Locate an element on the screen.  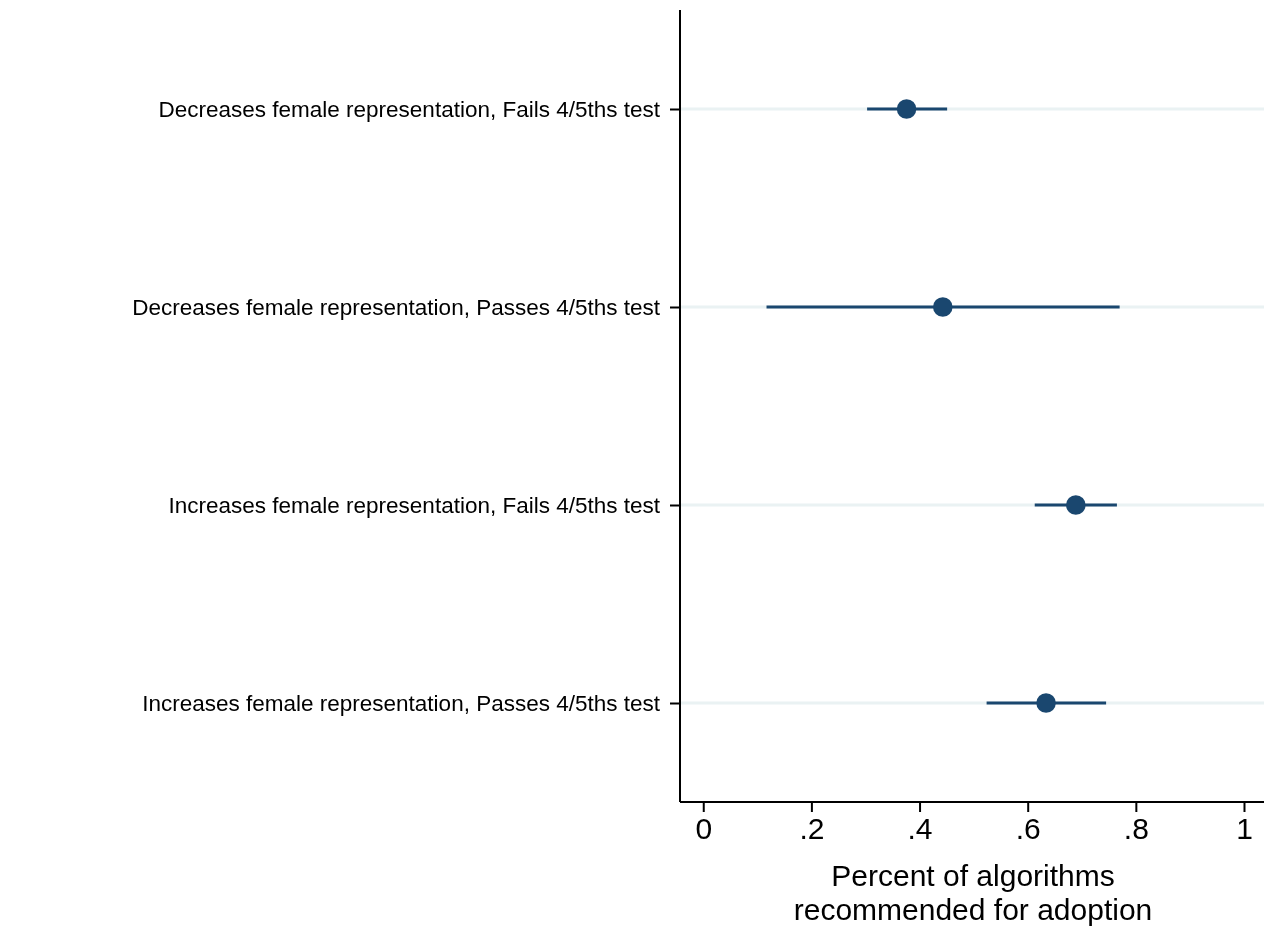
x-tick-label: 0 is located at coordinates (704, 829).